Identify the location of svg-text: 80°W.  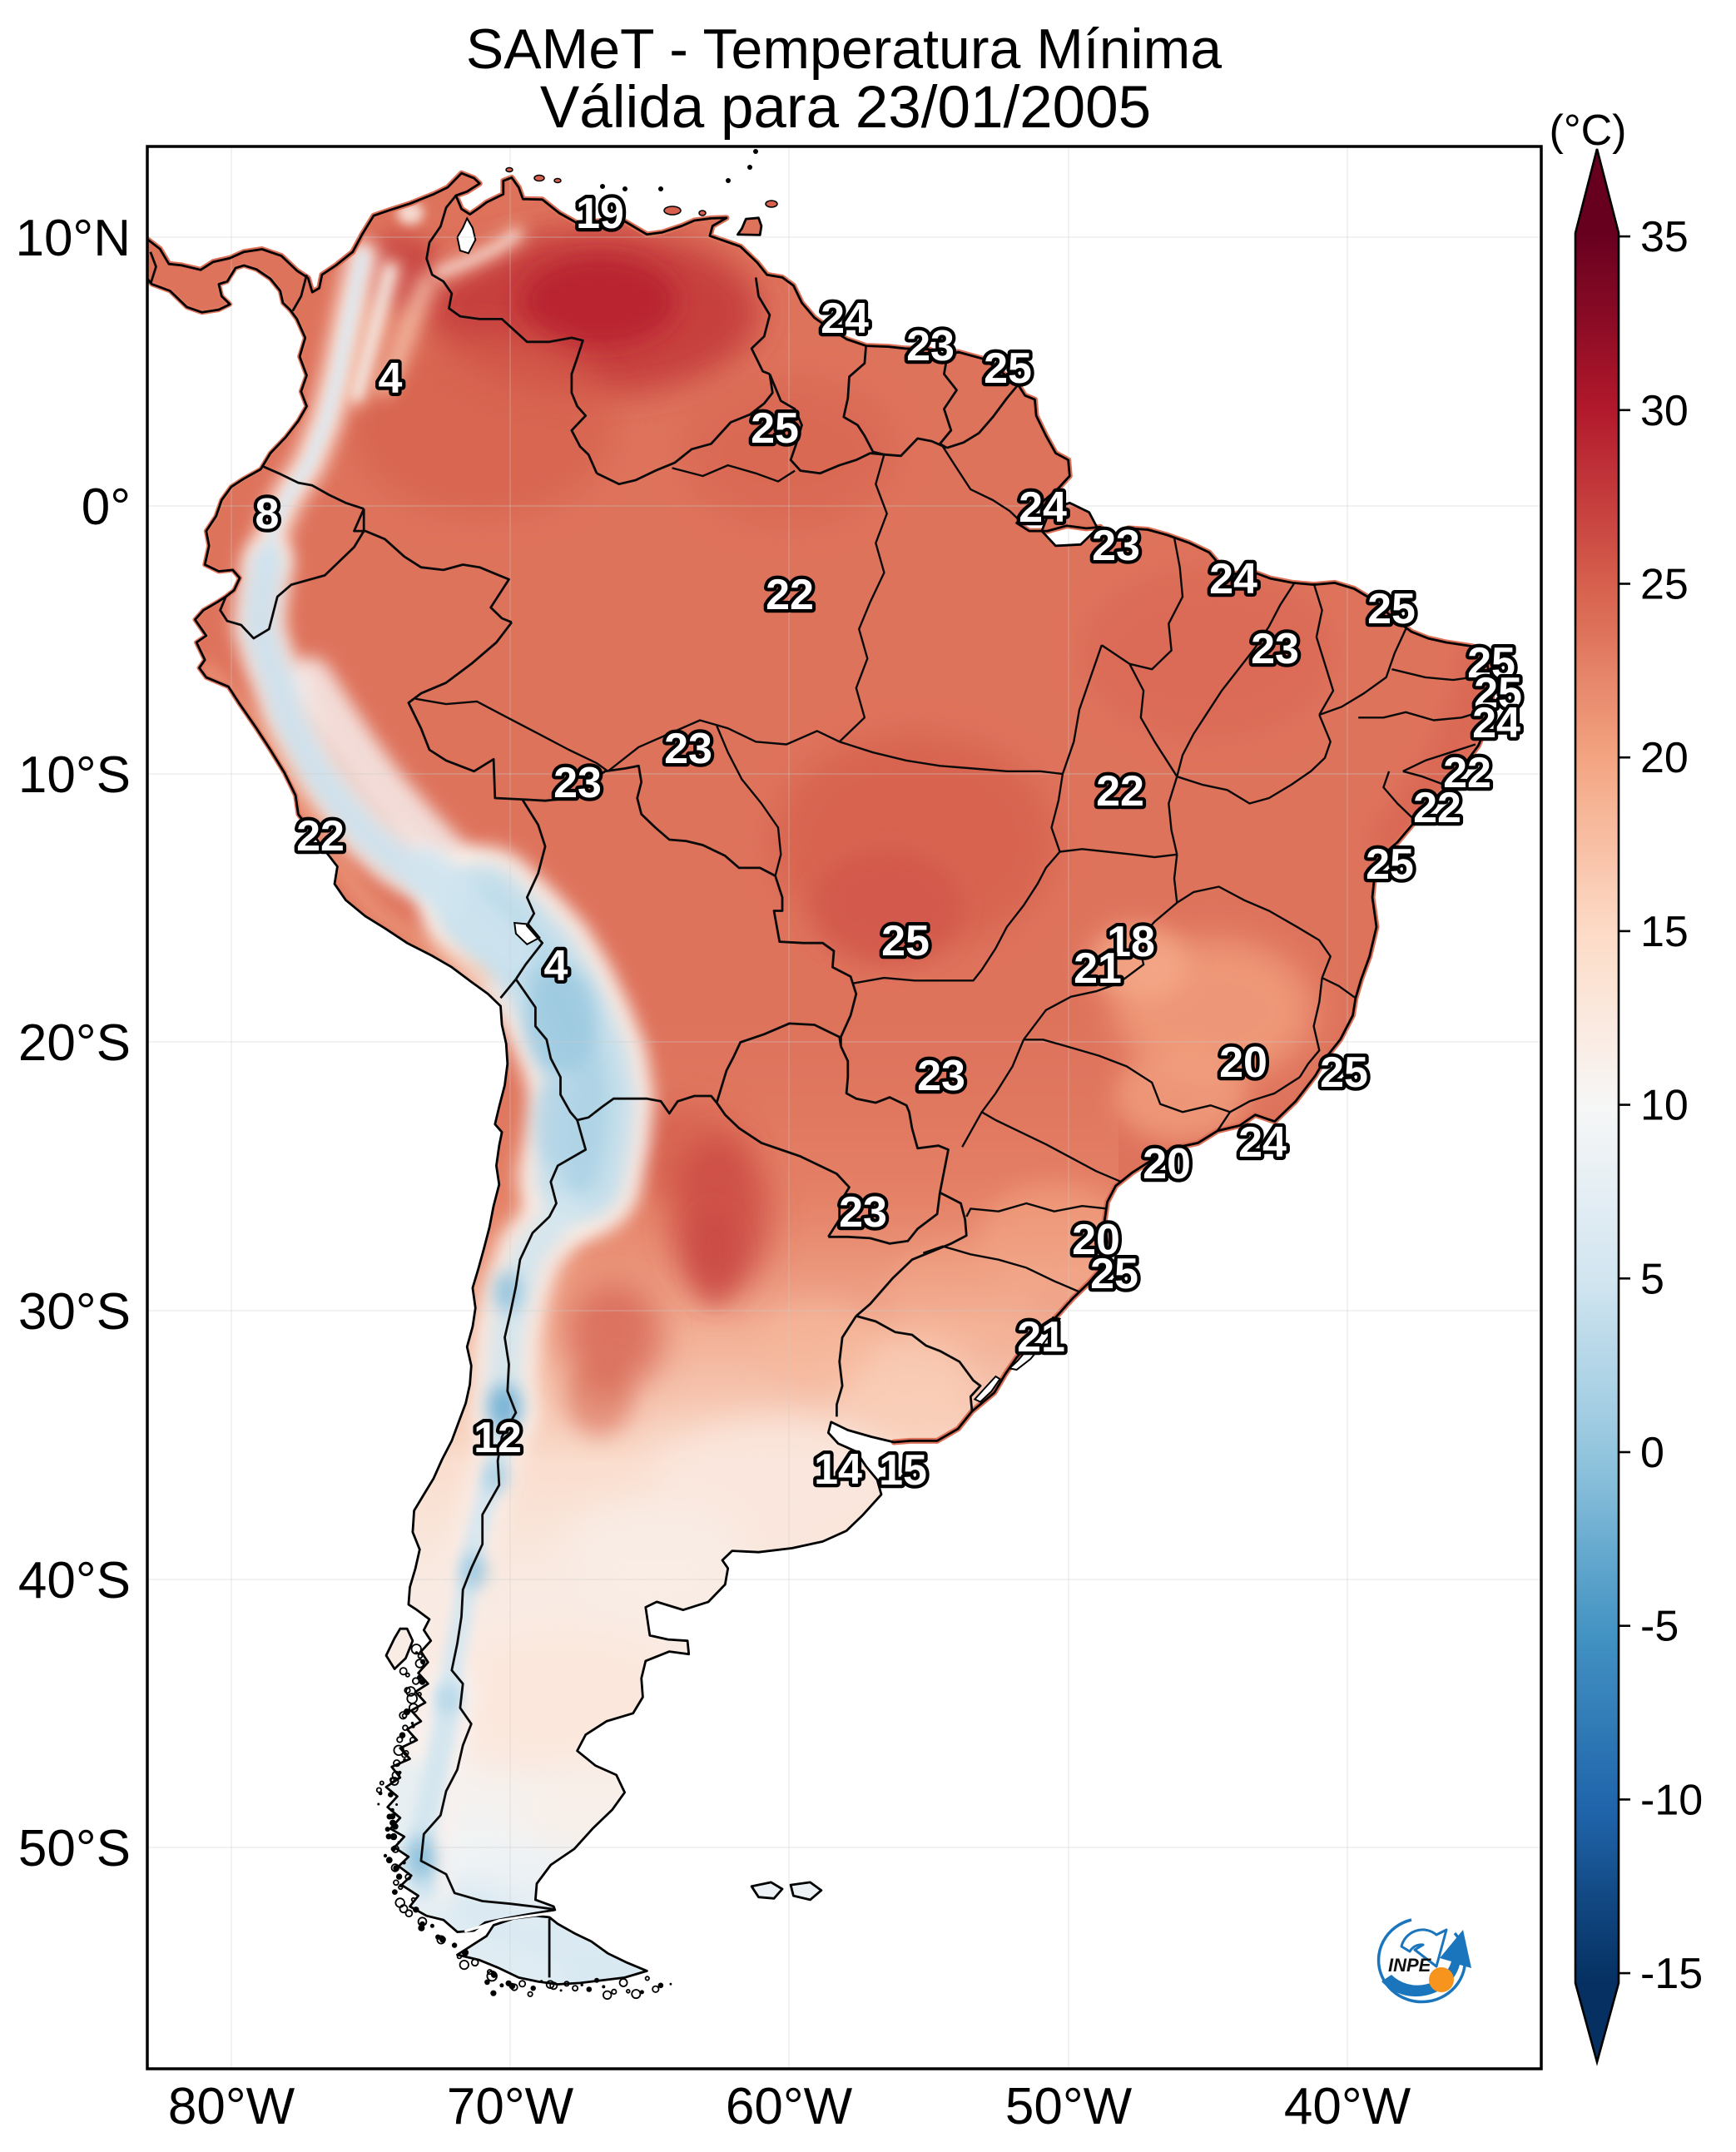
(232, 2106).